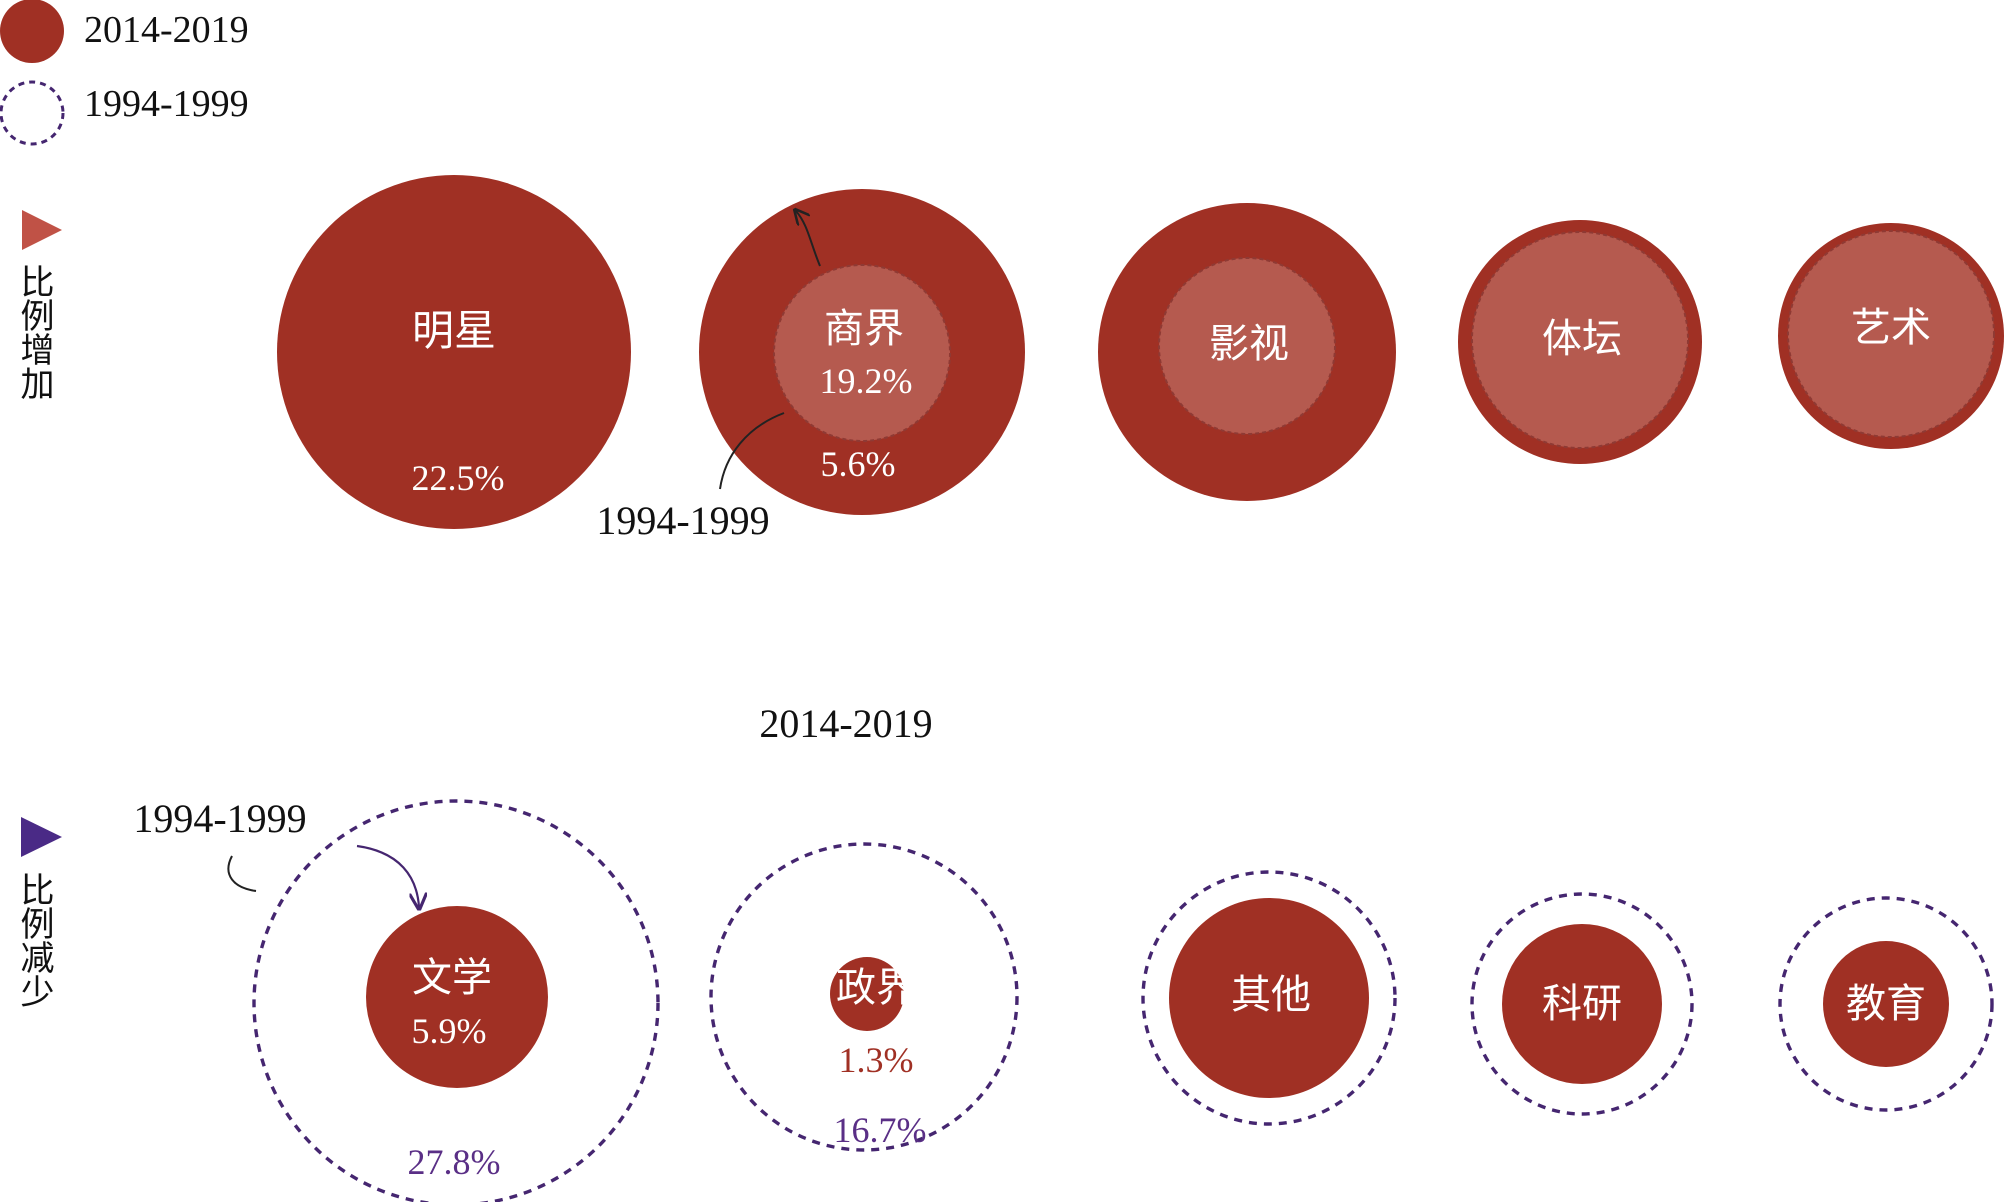 This screenshot has width=2004, height=1202. Describe the element at coordinates (880, 1130) in the screenshot. I see `bubble-zhengjie-1994-1999-value: 16.7%` at that location.